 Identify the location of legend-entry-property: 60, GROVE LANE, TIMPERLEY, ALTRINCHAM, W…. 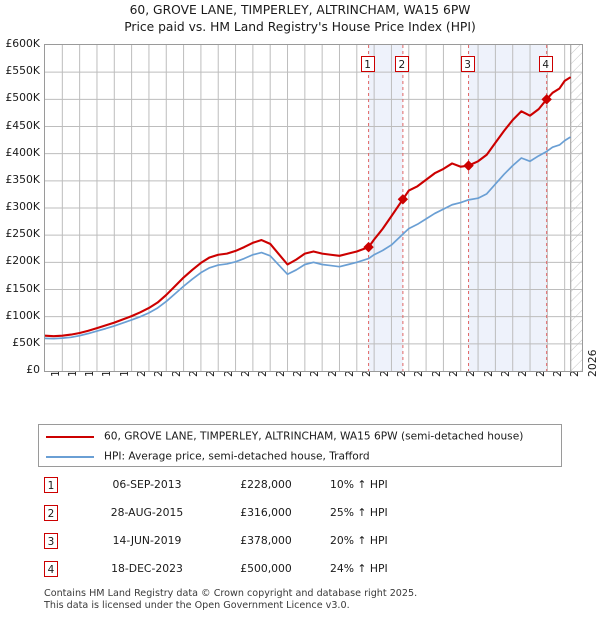
(284, 436).